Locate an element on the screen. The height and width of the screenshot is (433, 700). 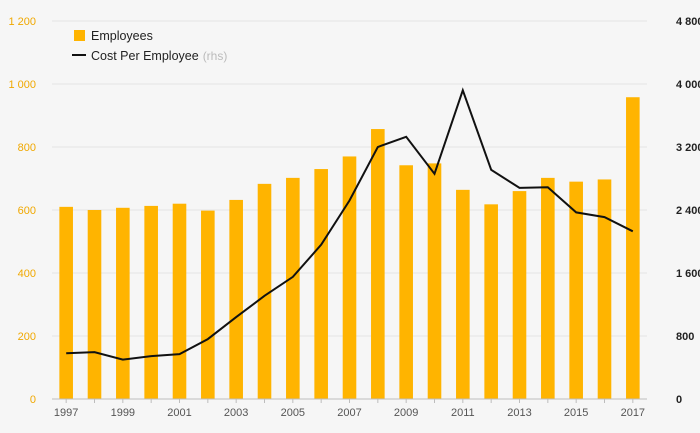
x-tick-label: 2015 is located at coordinates (576, 413).